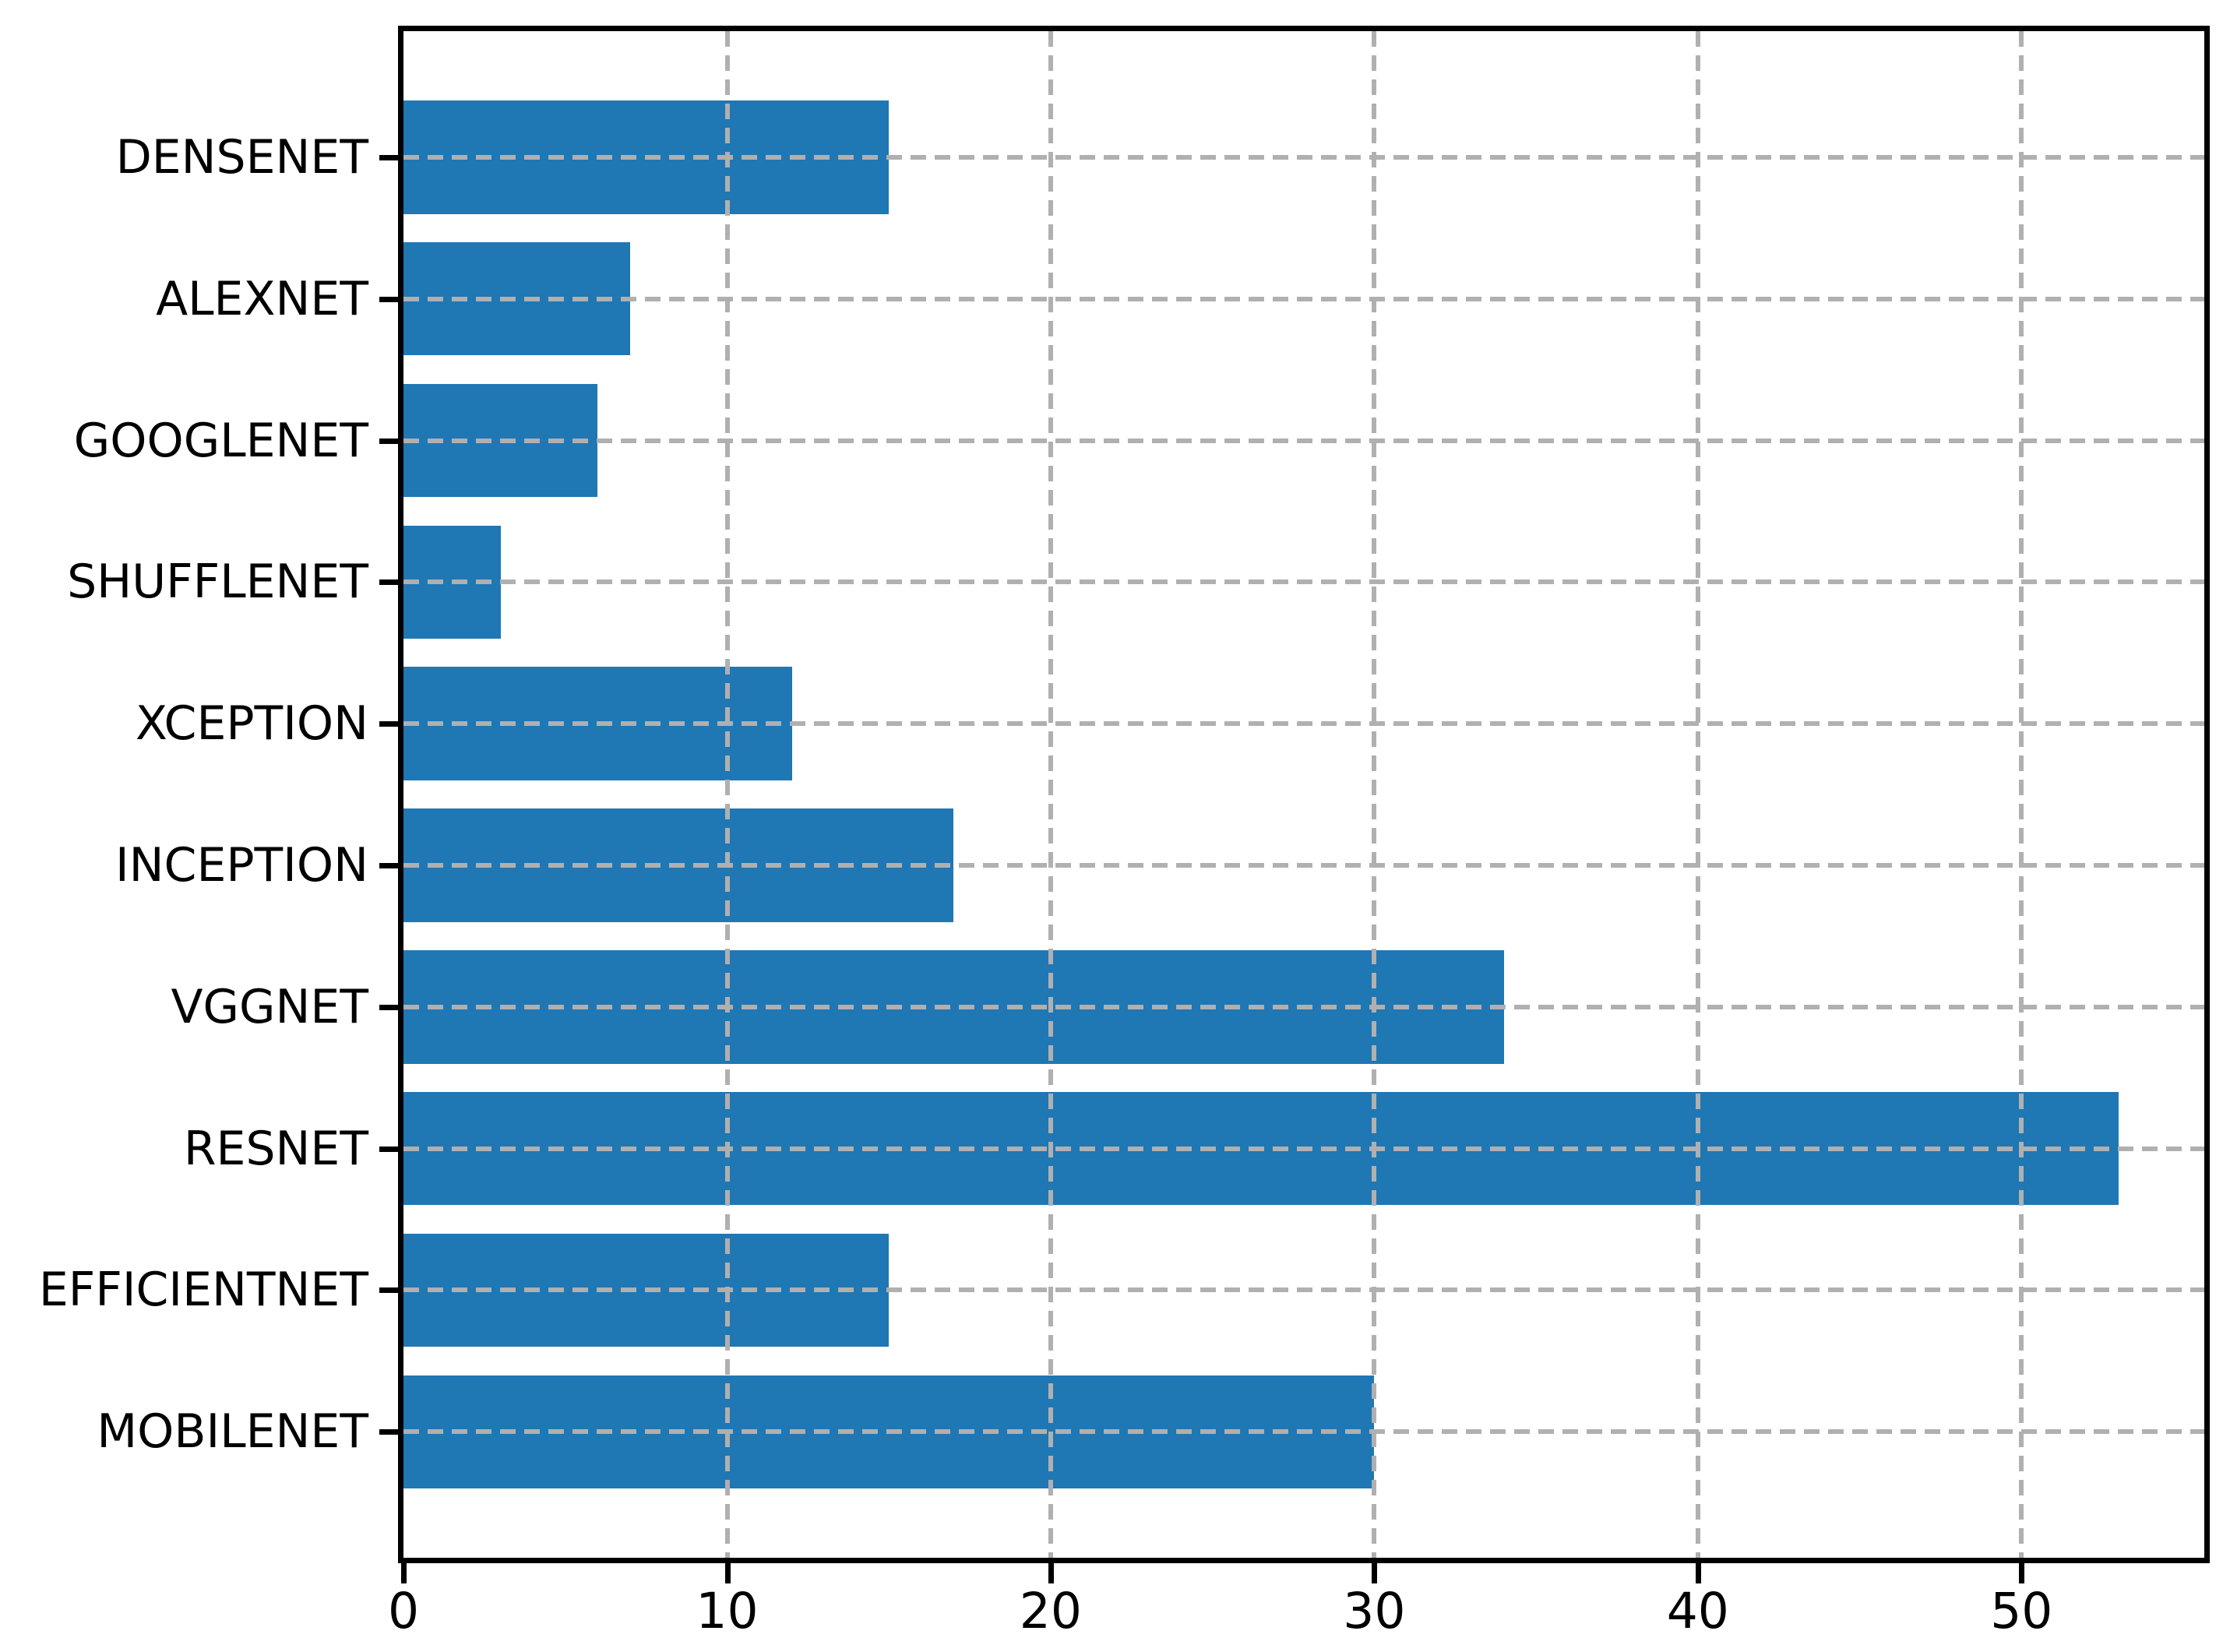 Image resolution: width=2230 pixels, height=1652 pixels. What do you see at coordinates (388, 582) in the screenshot?
I see `y-tick-shufflenet` at bounding box center [388, 582].